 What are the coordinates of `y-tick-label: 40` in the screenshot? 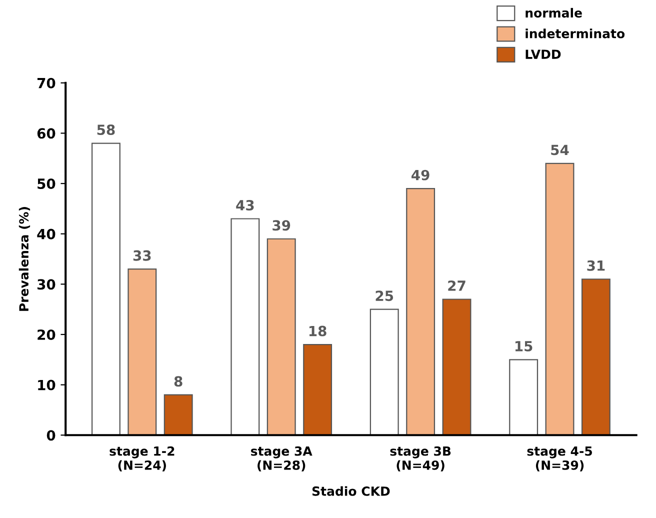 It's located at (46, 234).